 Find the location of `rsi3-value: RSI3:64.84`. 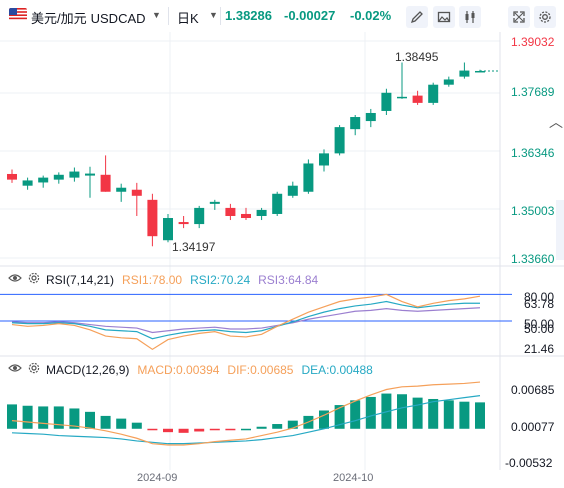

rsi3-value: RSI3:64.84 is located at coordinates (288, 279).